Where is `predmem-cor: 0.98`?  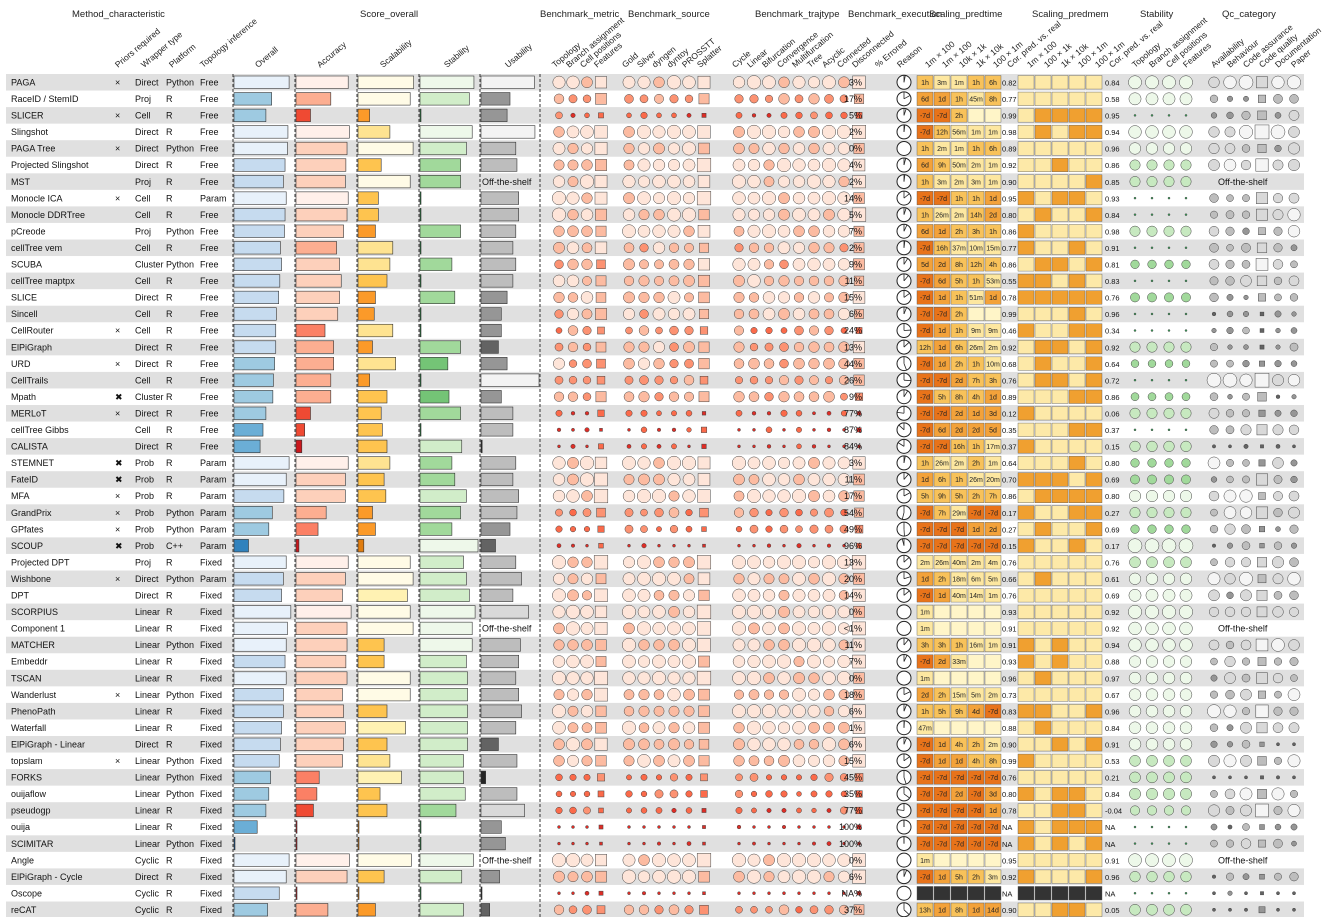
predmem-cor: 0.98 is located at coordinates (1112, 231).